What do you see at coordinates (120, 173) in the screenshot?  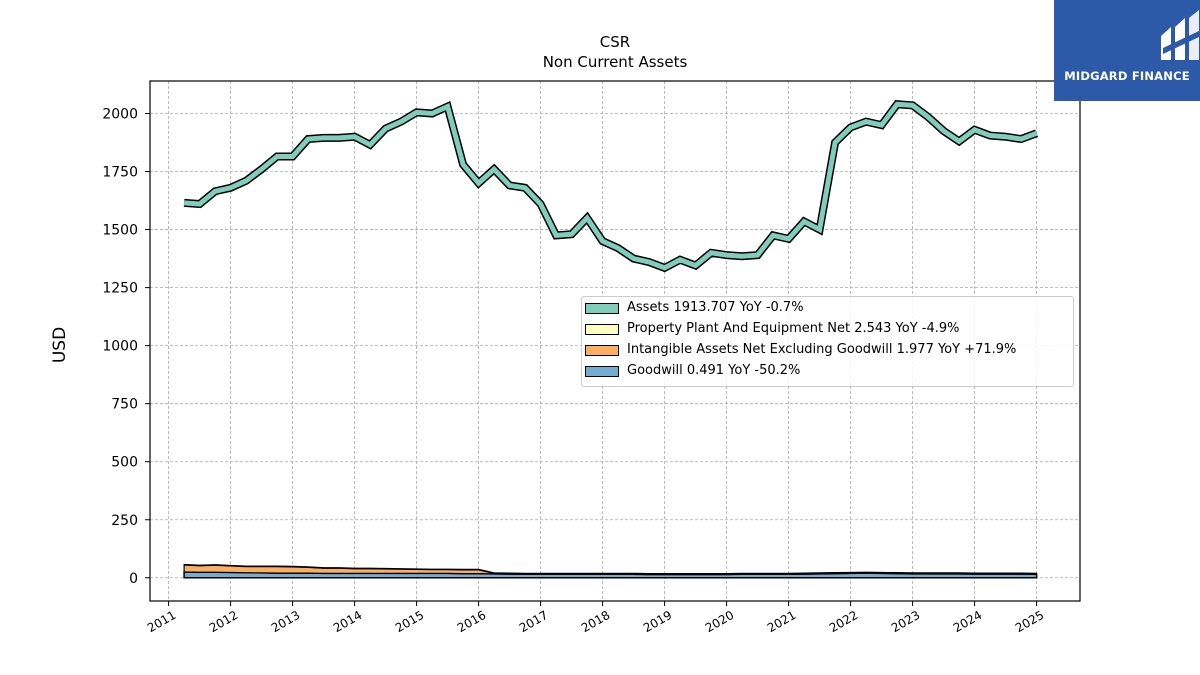 I see `y-tick-label: 1750` at bounding box center [120, 173].